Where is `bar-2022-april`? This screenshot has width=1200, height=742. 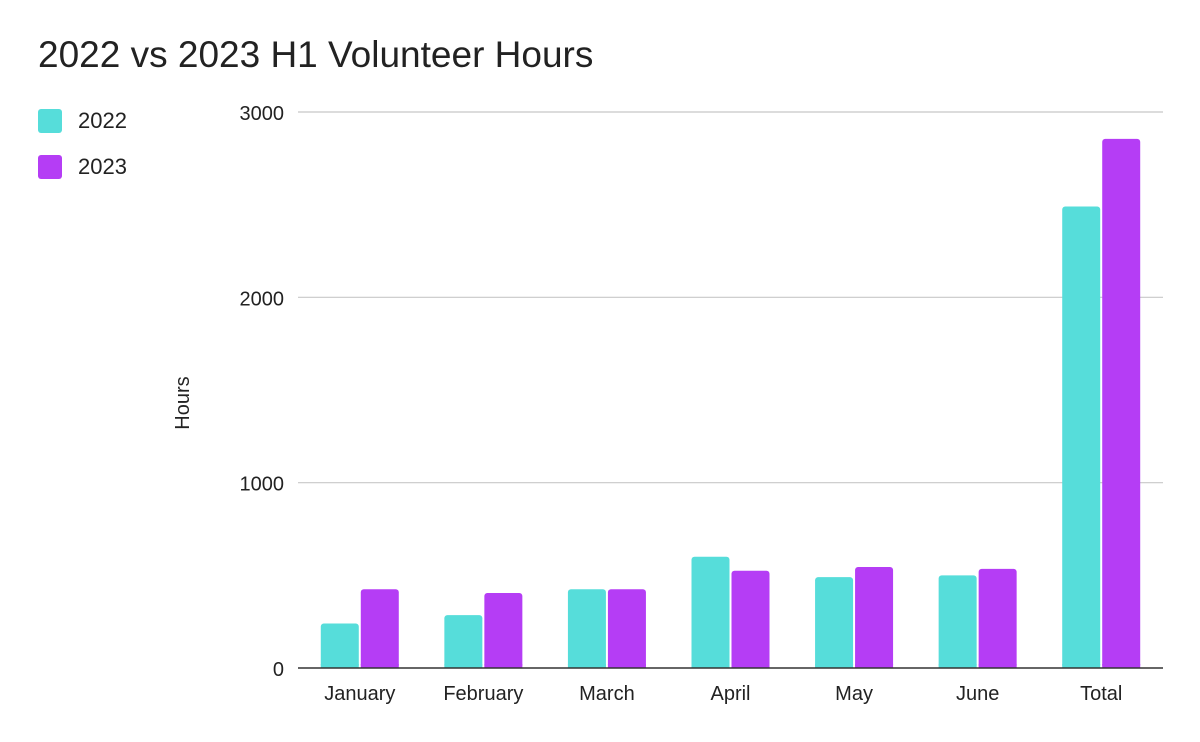
bar-2022-april is located at coordinates (710, 612).